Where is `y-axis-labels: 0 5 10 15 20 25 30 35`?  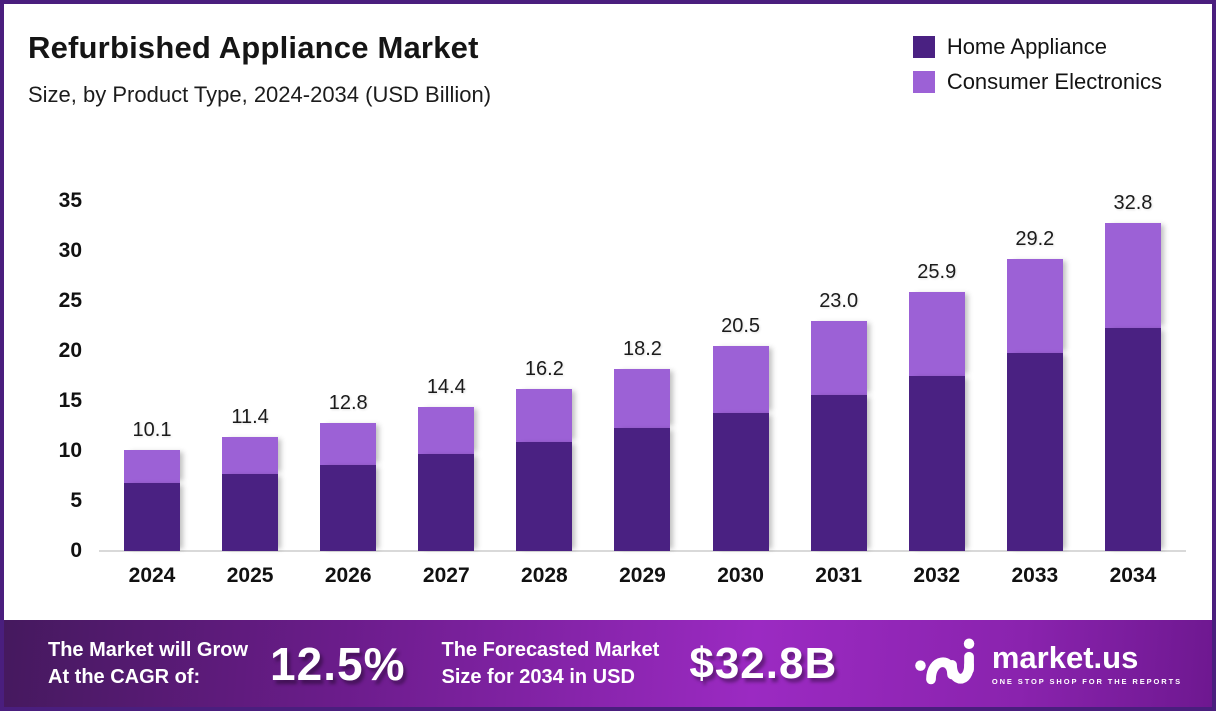
y-axis-labels: 0 5 10 15 20 25 30 35 is located at coordinates (57, 375).